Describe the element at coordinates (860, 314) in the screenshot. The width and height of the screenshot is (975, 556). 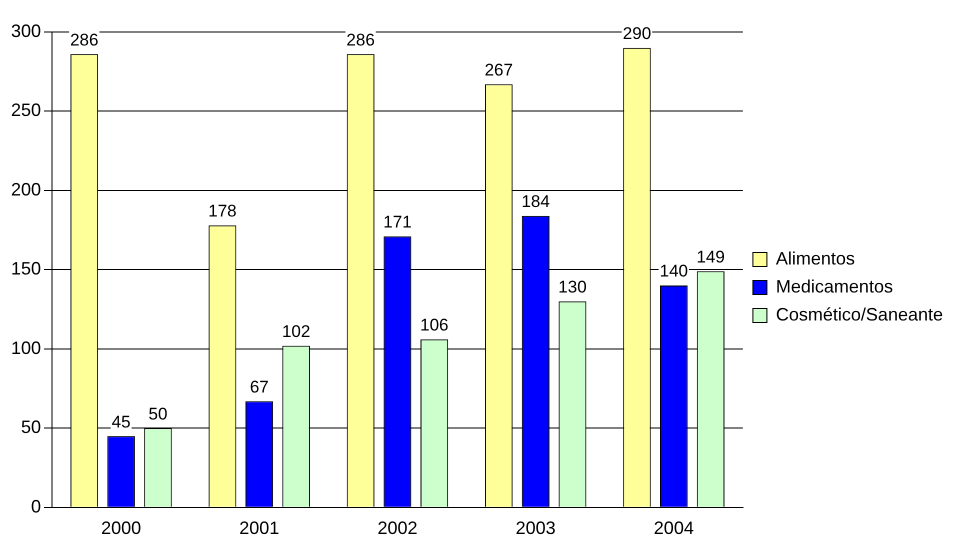
I see `legend-label: Cosmético/Saneante` at that location.